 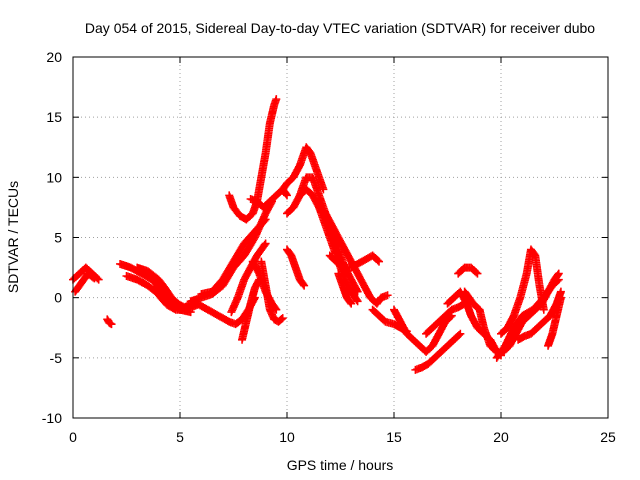 What do you see at coordinates (52, 237) in the screenshot?
I see `y-tick-labels: -10 -5 0 5 10 15 20` at bounding box center [52, 237].